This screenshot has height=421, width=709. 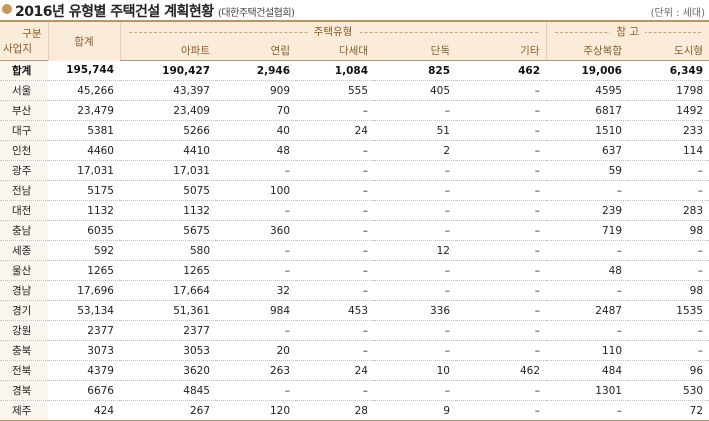 What do you see at coordinates (256, 370) in the screenshot?
I see `yeonrip-cell: 263` at bounding box center [256, 370].